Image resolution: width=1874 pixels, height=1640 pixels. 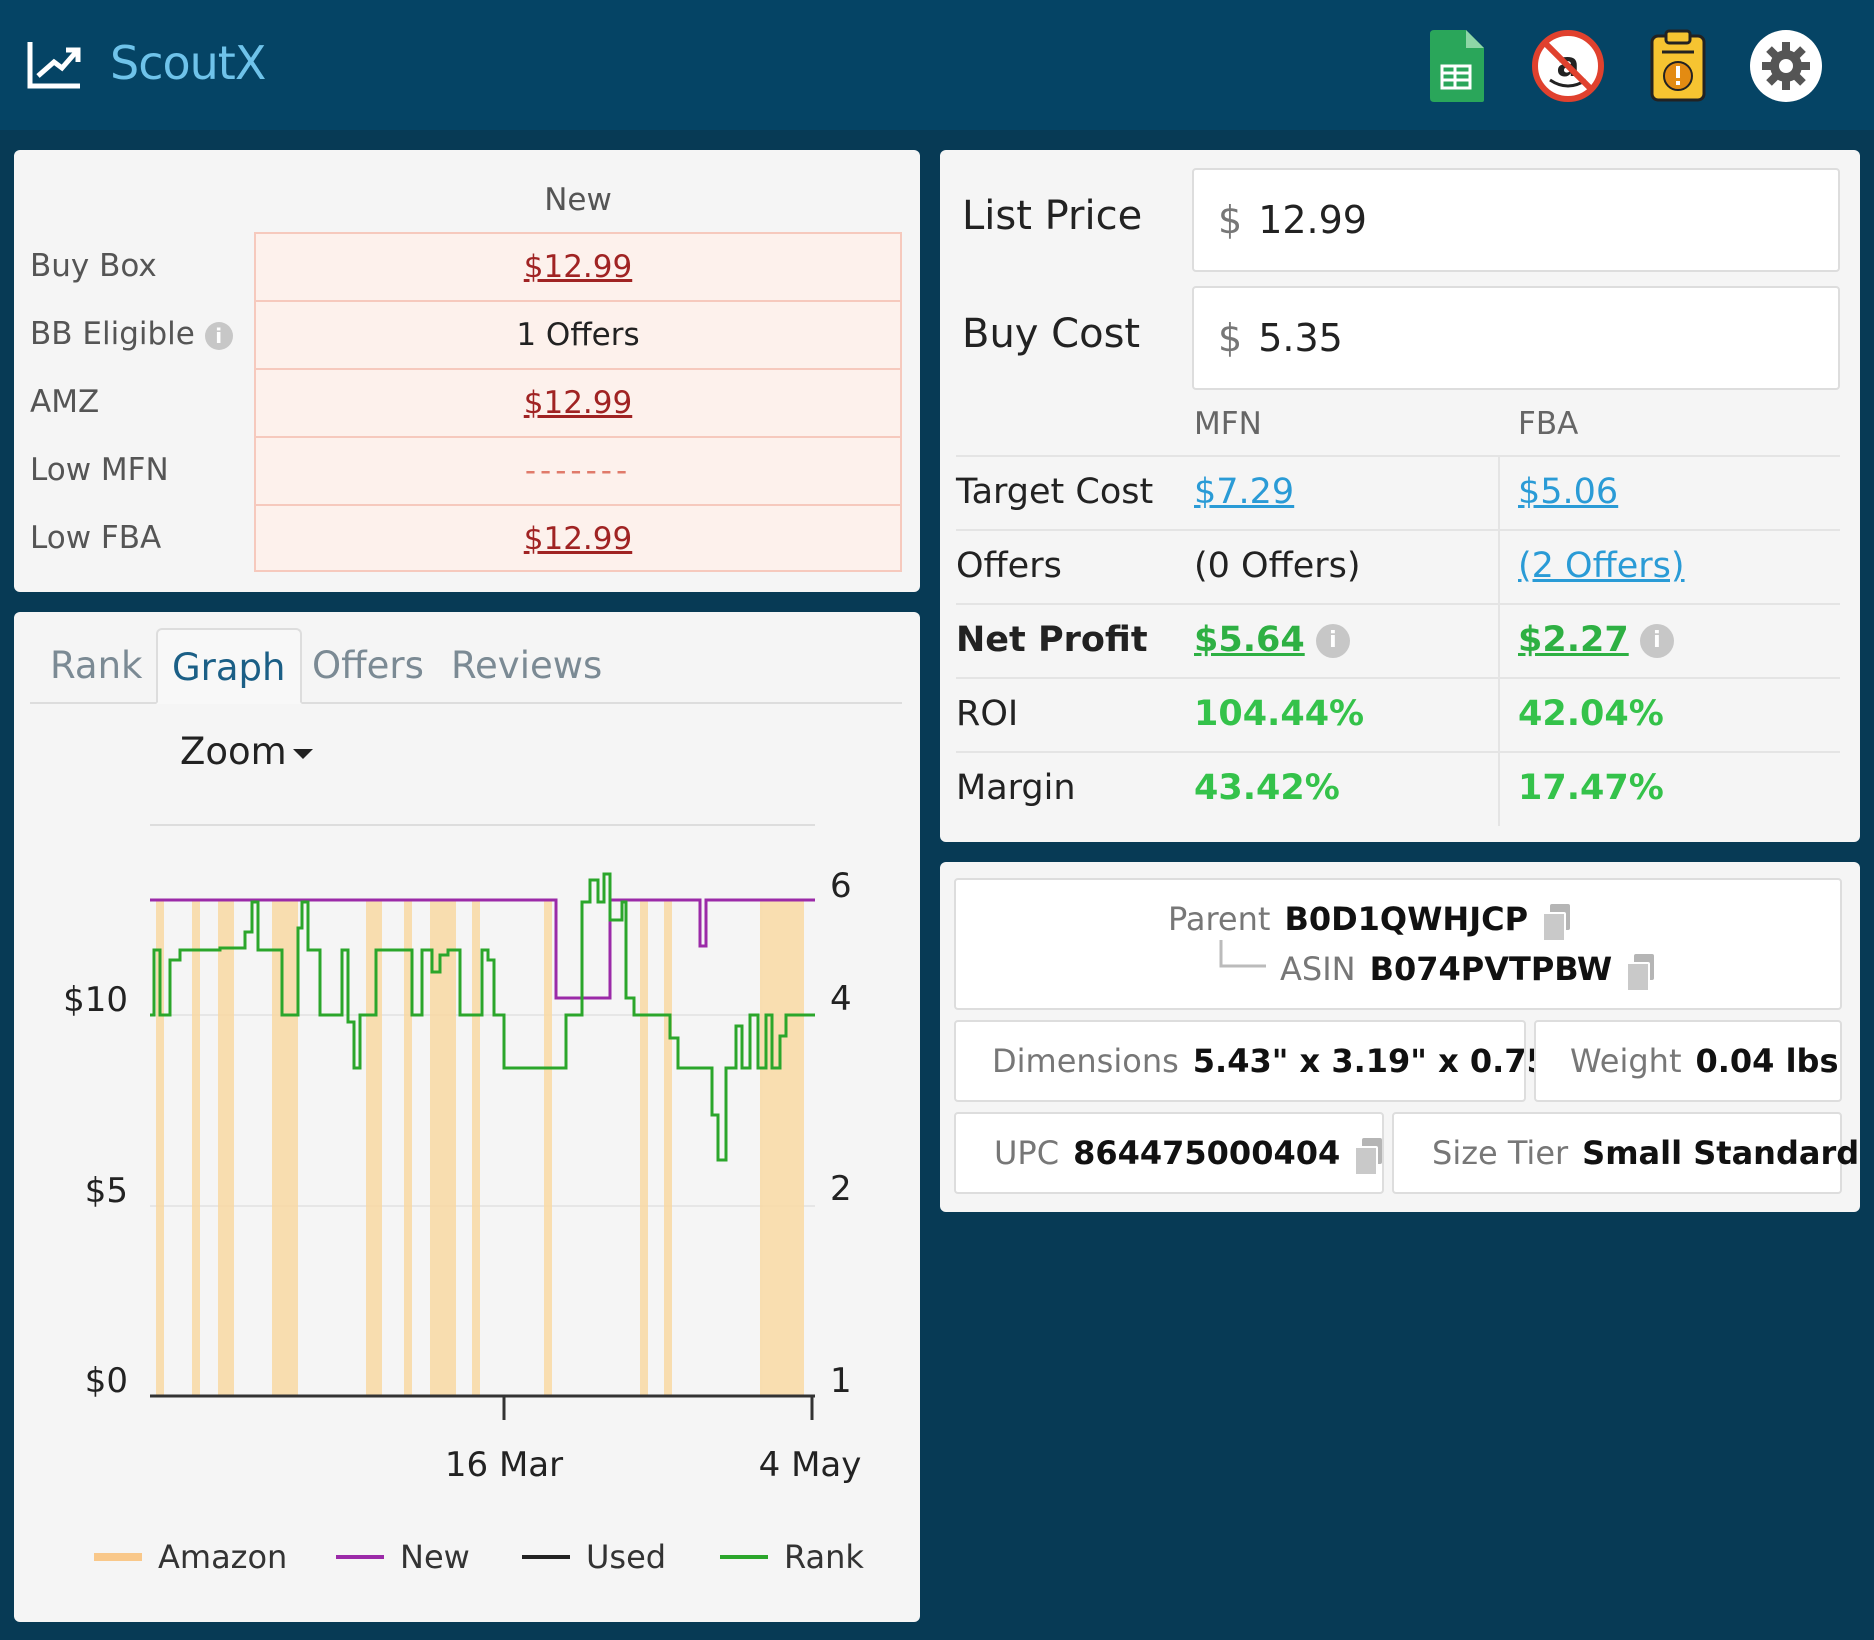 What do you see at coordinates (229, 666) in the screenshot?
I see `tab-graph: Graph` at bounding box center [229, 666].